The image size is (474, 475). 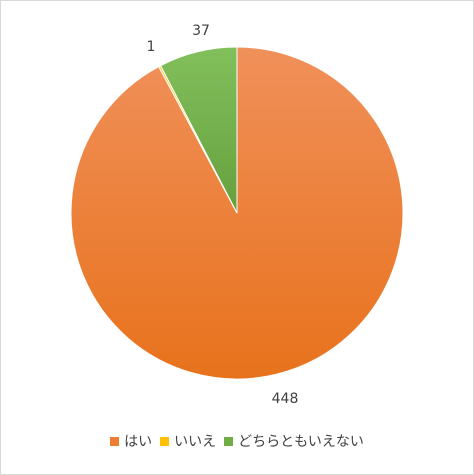 I want to click on legend-label-1: はい, so click(x=138, y=442).